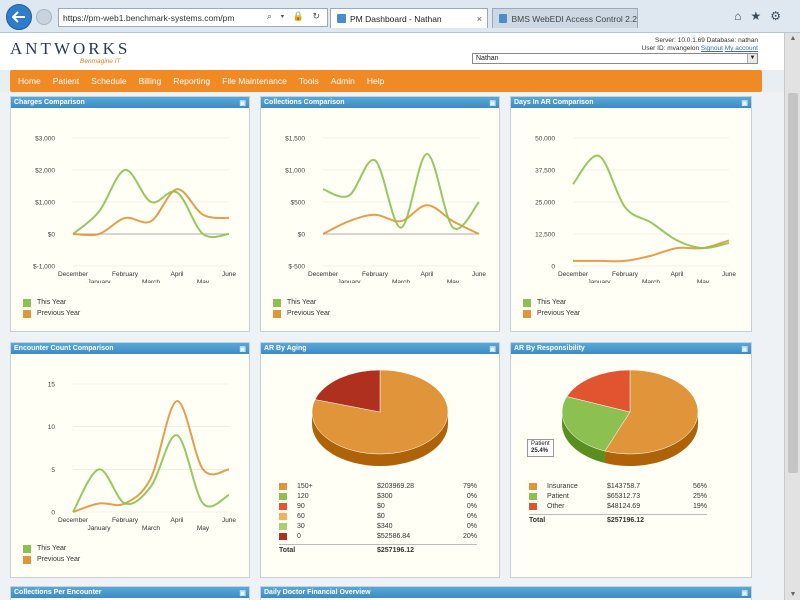  I want to click on nav-patient: Patient, so click(66, 81).